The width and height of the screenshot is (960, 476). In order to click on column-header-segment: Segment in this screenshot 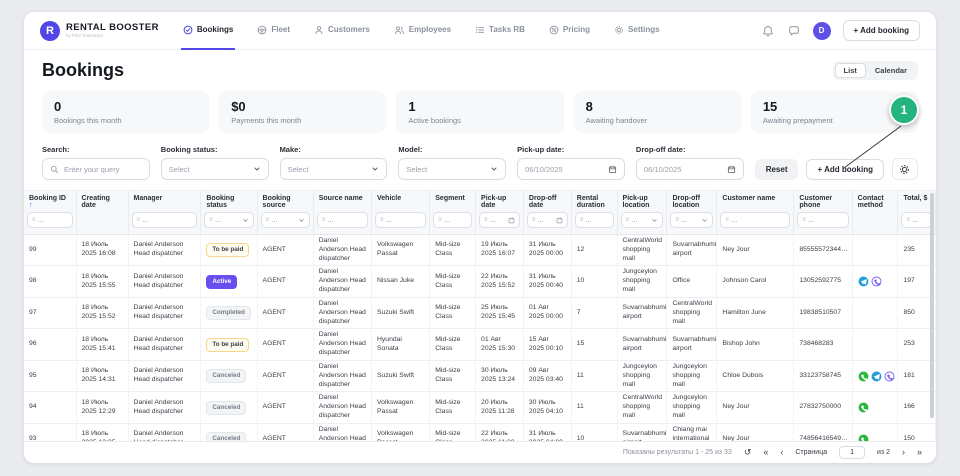, I will do `click(453, 200)`.